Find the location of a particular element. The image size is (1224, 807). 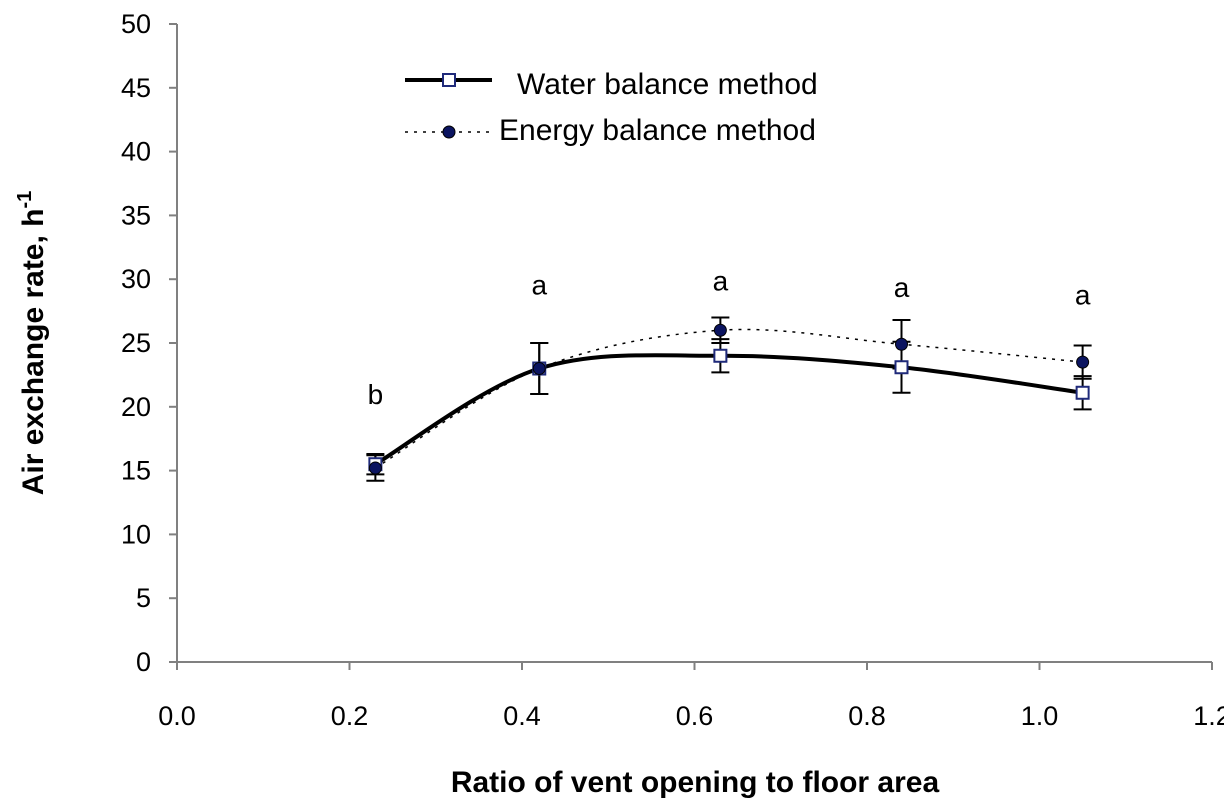

y-axis-title: Air exchange rate, h-1 is located at coordinates (32, 343).